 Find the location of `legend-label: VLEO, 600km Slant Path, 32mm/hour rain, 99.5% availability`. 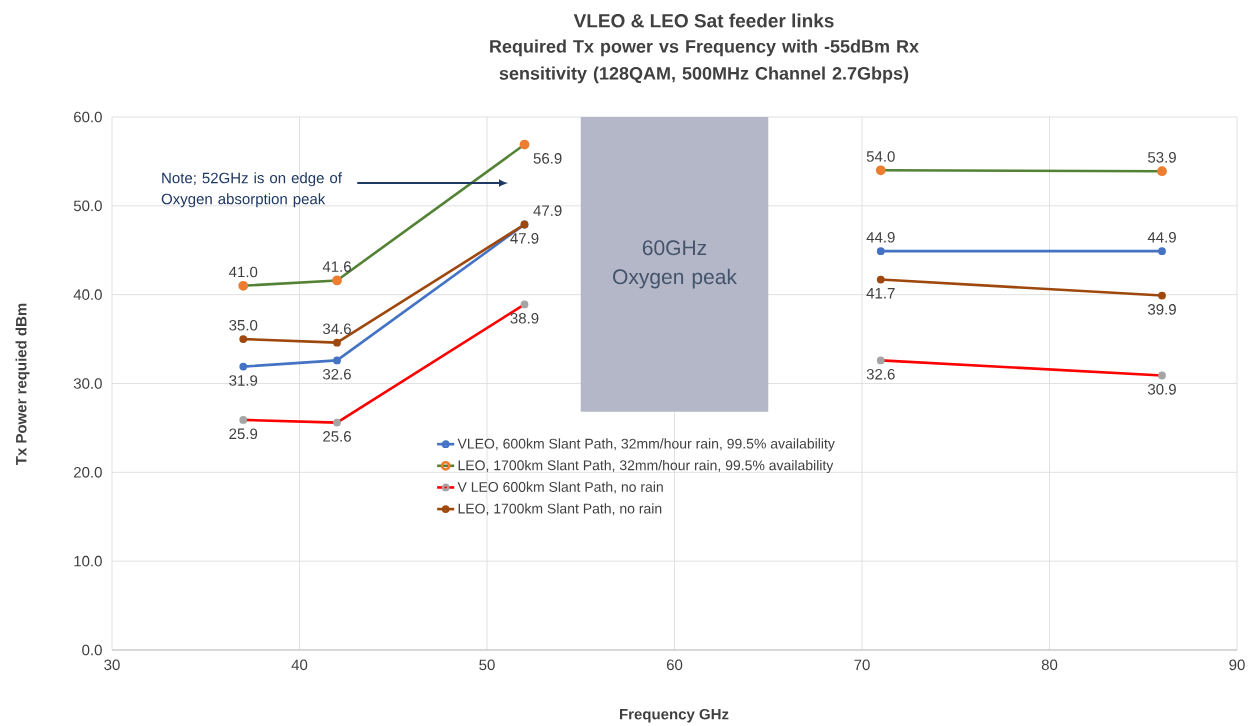

legend-label: VLEO, 600km Slant Path, 32mm/hour rain, 99.5% availability is located at coordinates (646, 445).